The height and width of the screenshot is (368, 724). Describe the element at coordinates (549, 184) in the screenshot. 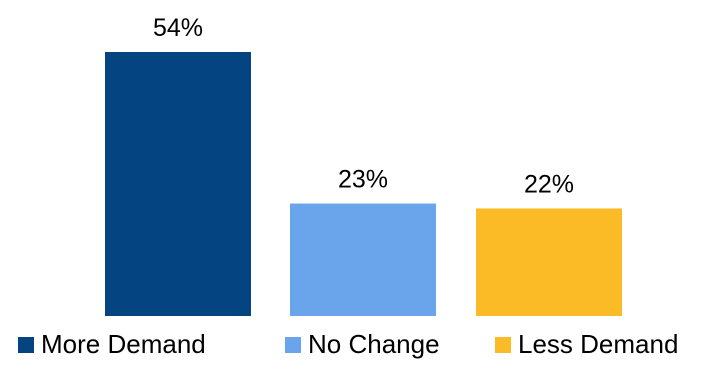

I see `data-label-less-demand: 22%` at that location.